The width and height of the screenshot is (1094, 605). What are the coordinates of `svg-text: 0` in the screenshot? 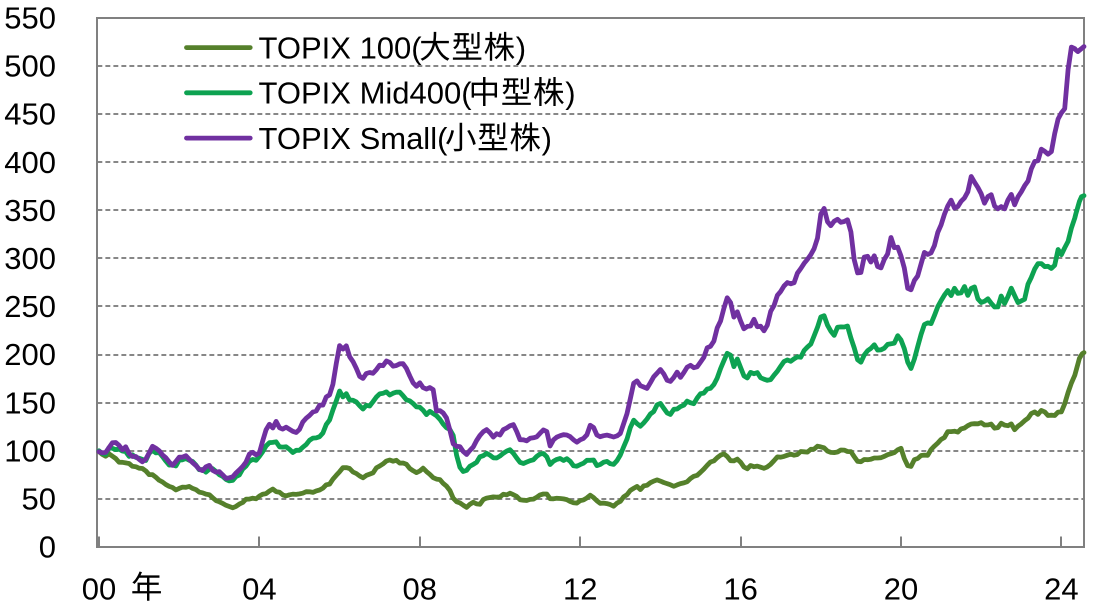 It's located at (47, 547).